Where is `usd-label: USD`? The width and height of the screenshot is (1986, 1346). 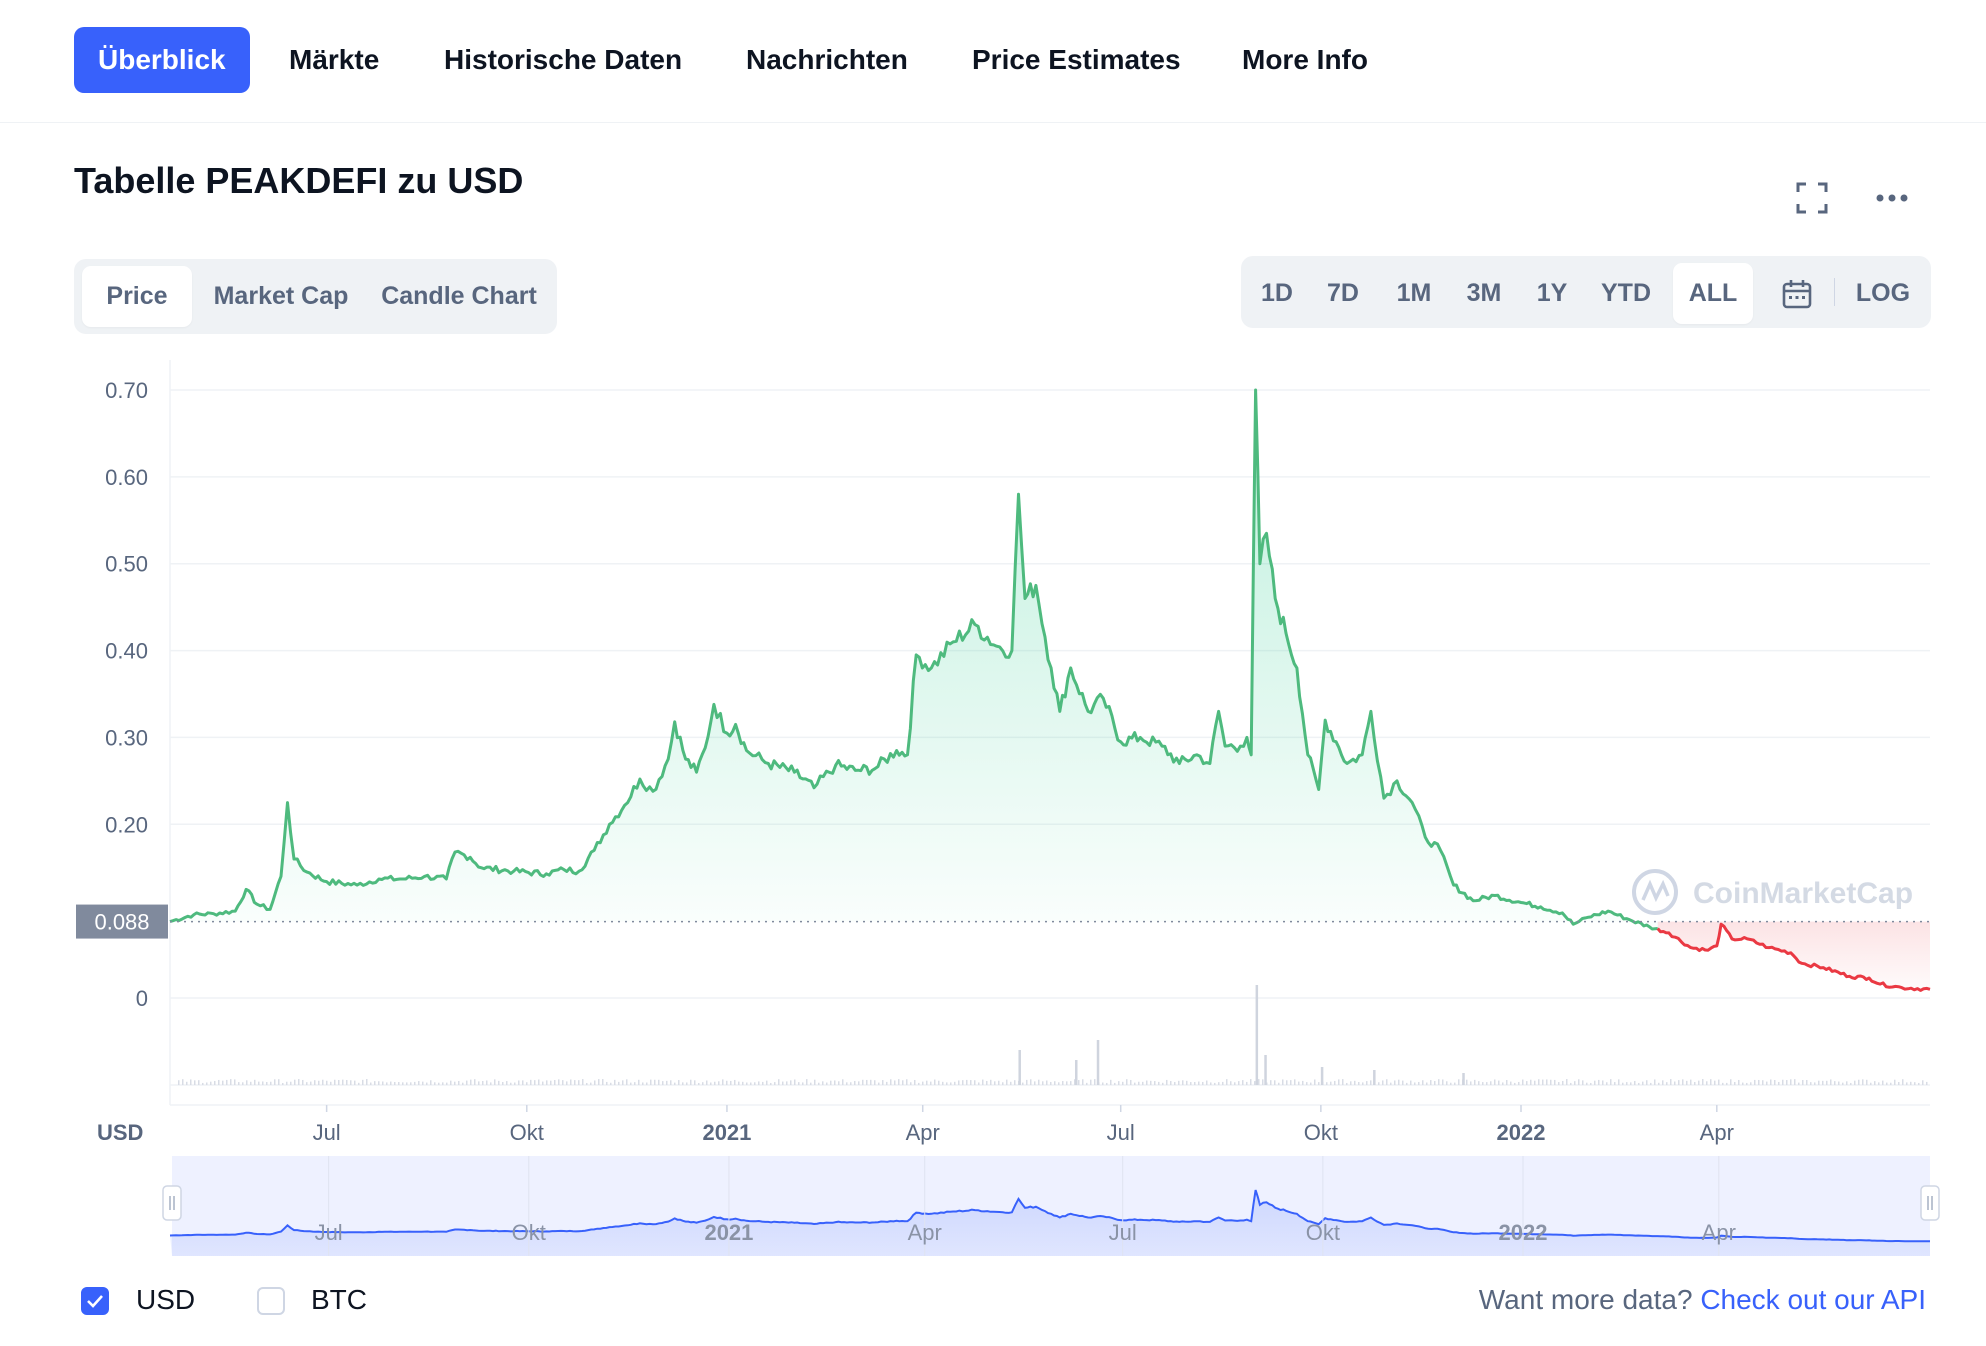
usd-label: USD is located at coordinates (166, 1299).